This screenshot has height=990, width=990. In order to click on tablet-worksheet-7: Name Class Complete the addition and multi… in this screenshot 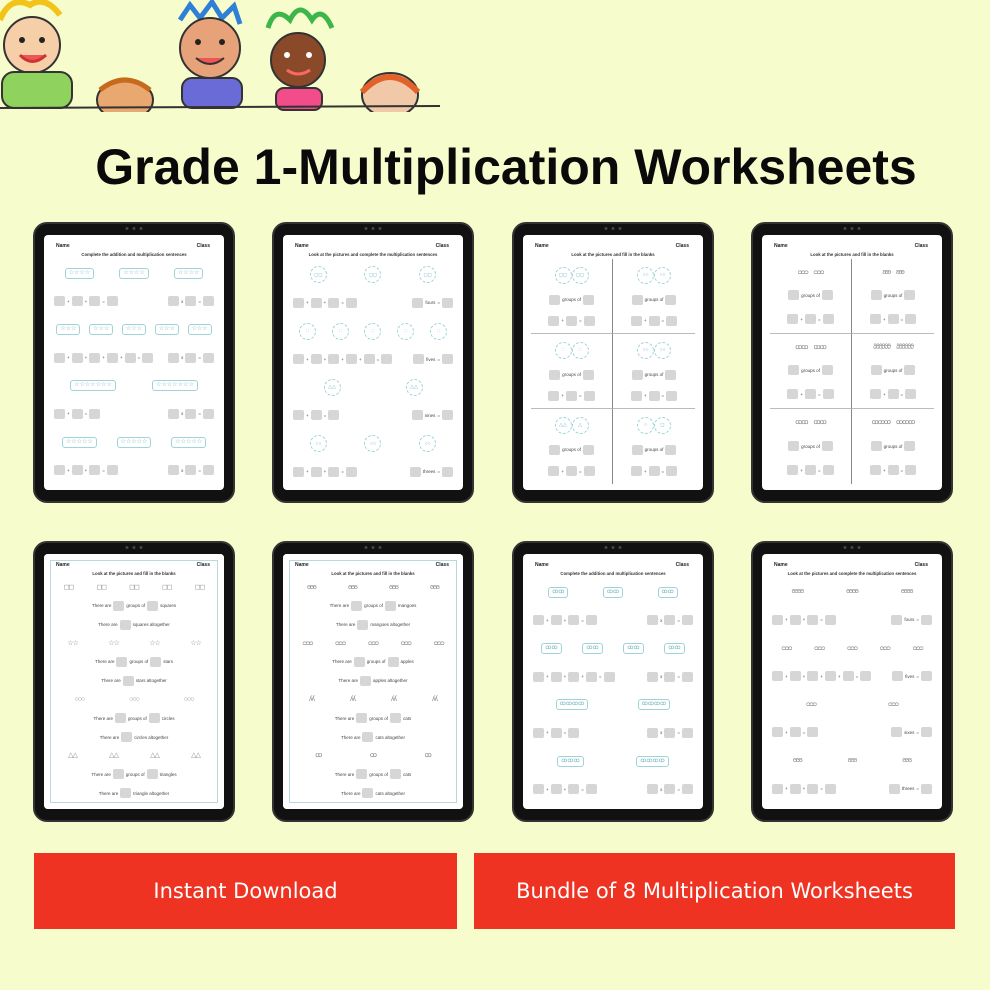, I will do `click(613, 681)`.